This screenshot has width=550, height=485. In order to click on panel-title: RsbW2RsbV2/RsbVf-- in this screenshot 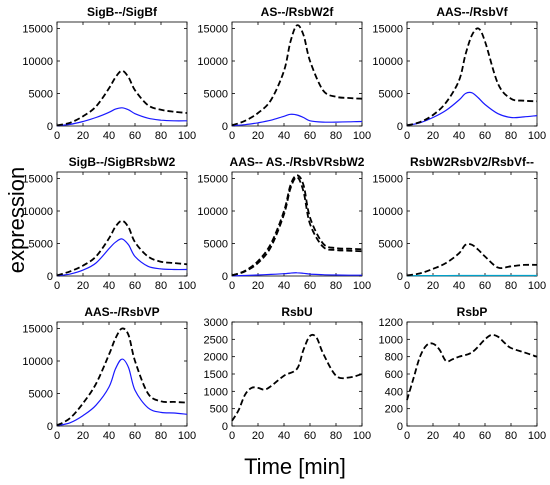, I will do `click(472, 162)`.